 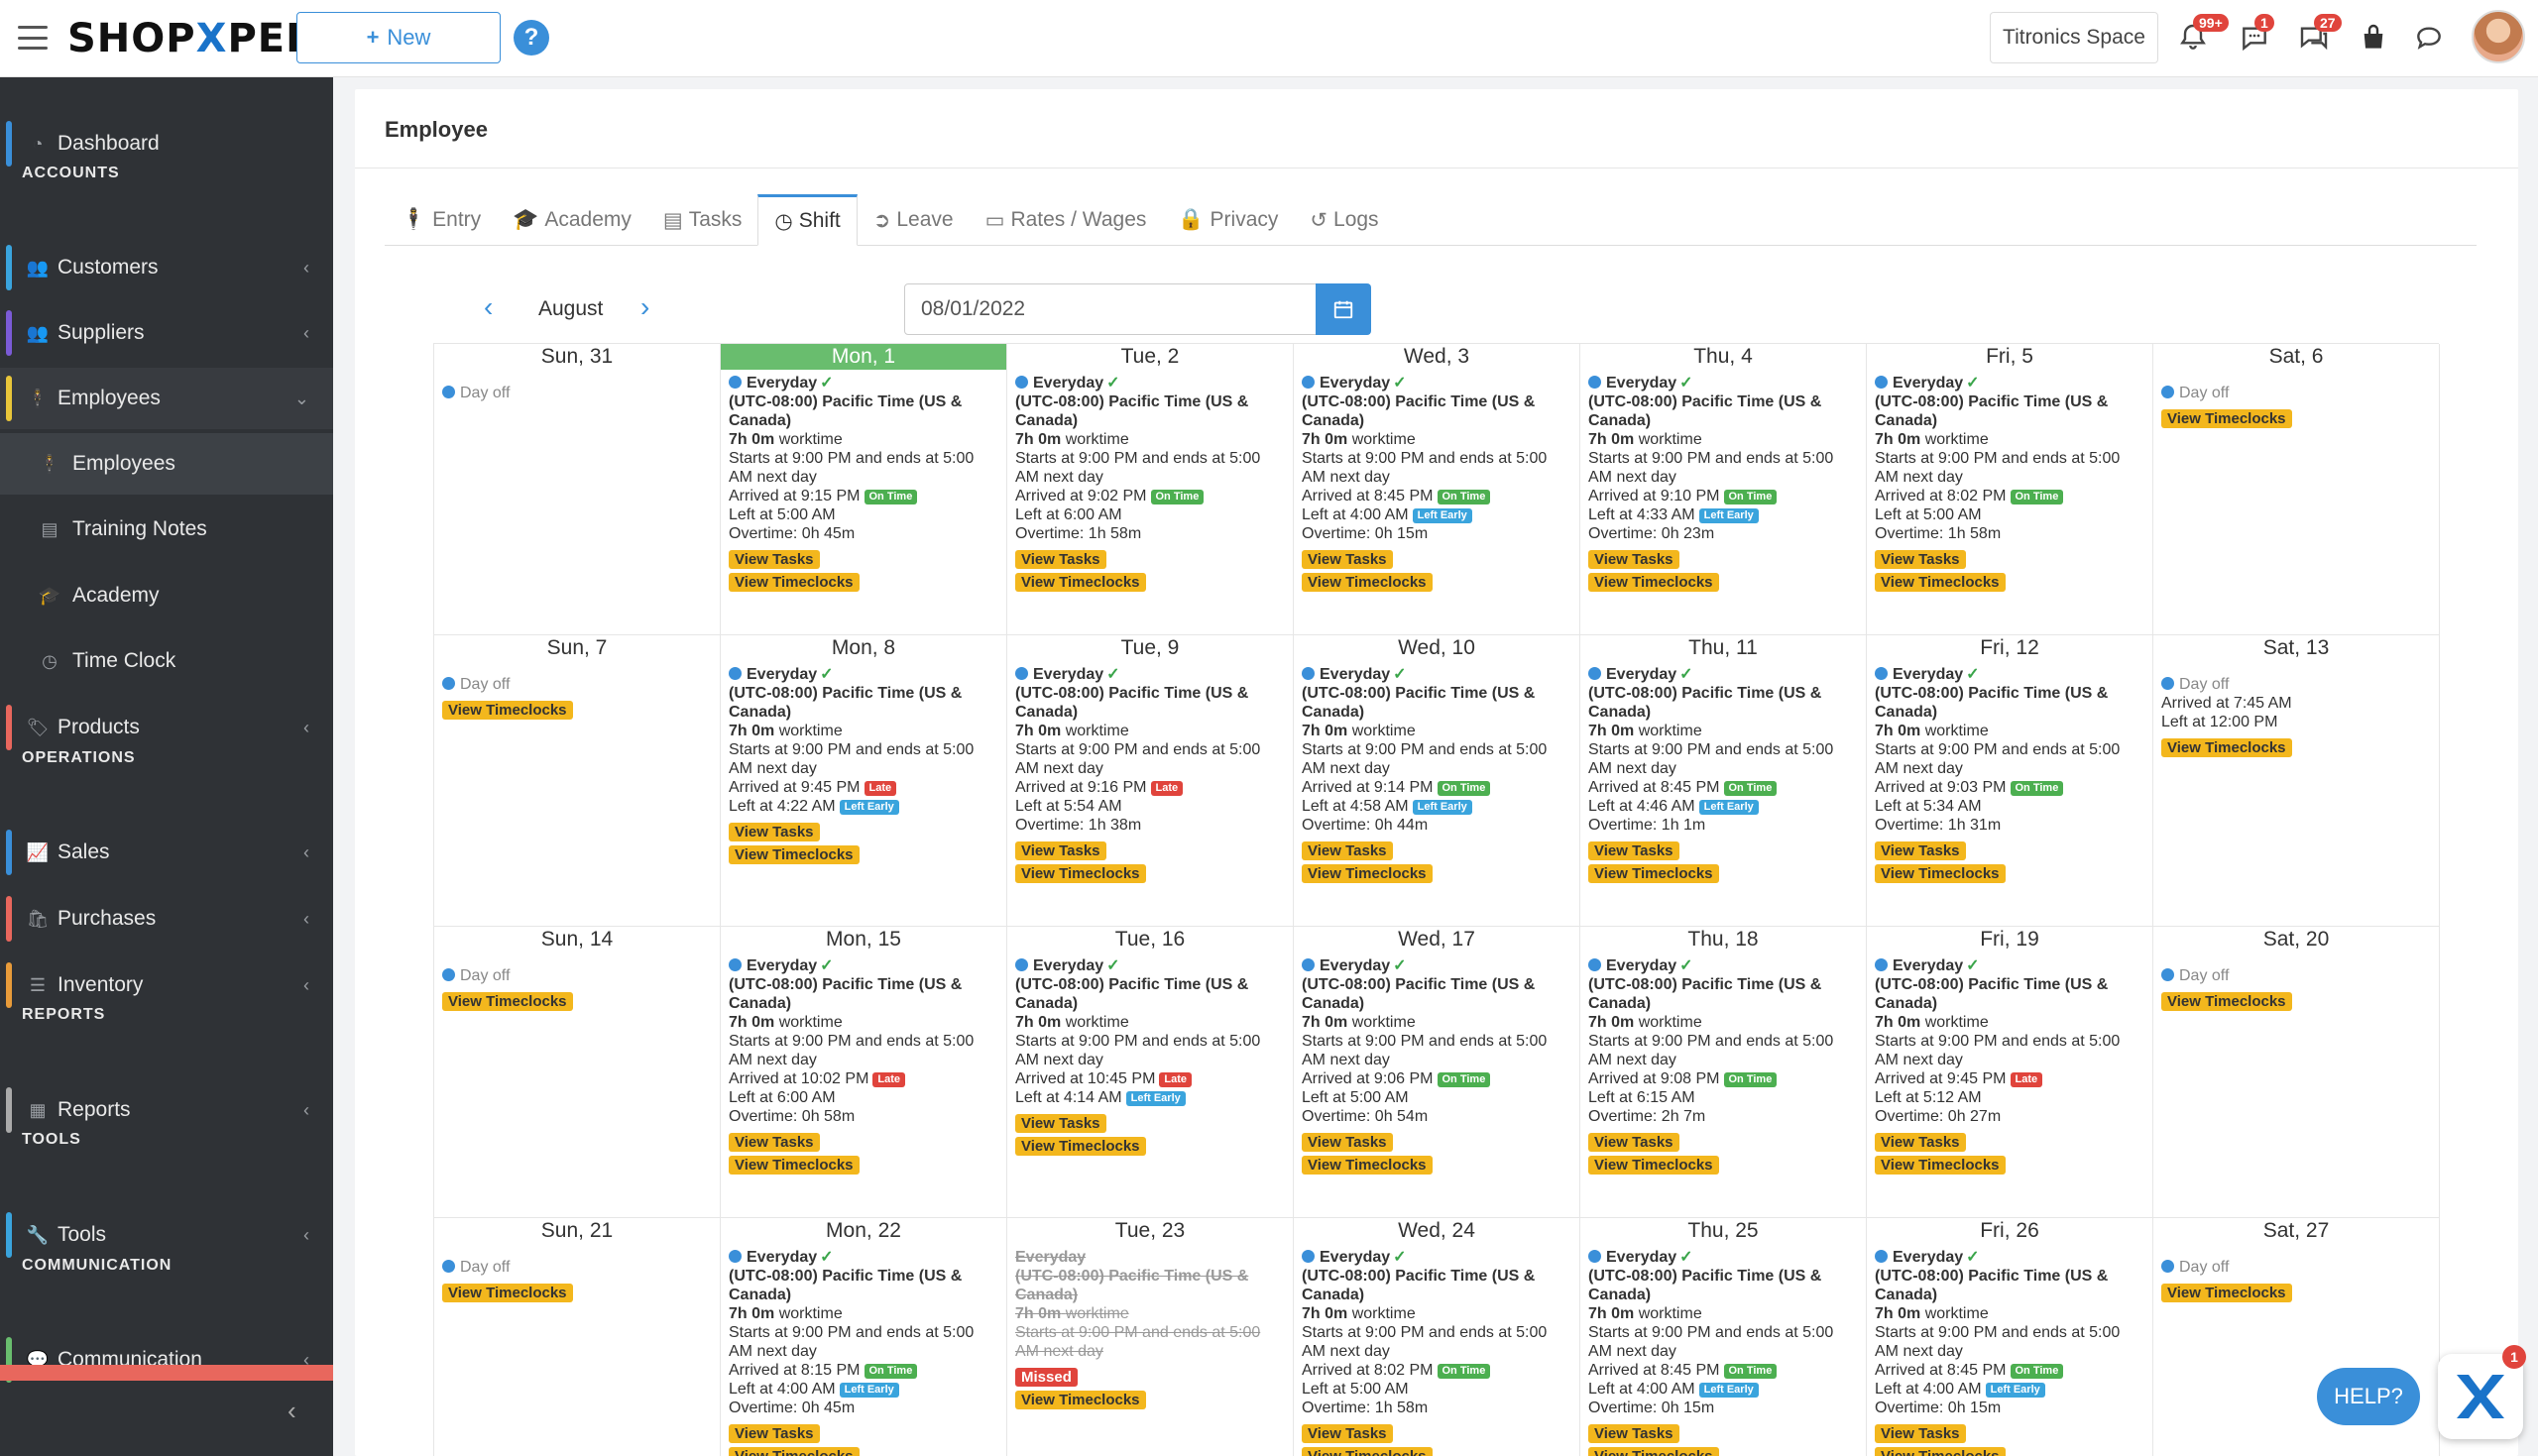 What do you see at coordinates (166, 333) in the screenshot?
I see `sidebar-item-suppliers: 👥 Suppliers ‹` at bounding box center [166, 333].